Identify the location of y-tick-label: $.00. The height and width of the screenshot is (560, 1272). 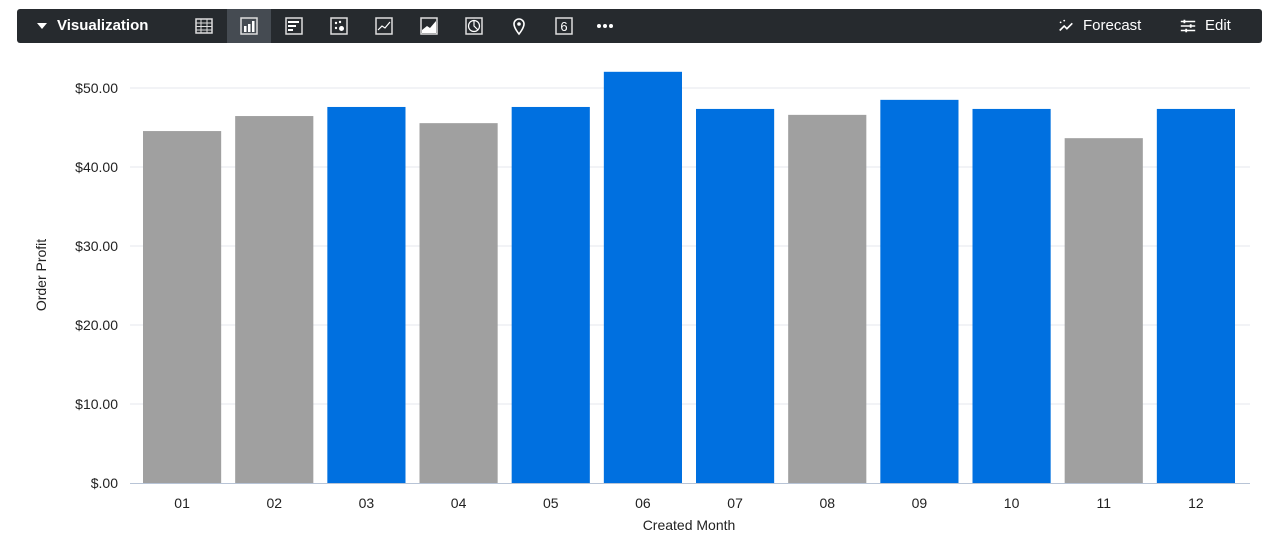
(104, 483).